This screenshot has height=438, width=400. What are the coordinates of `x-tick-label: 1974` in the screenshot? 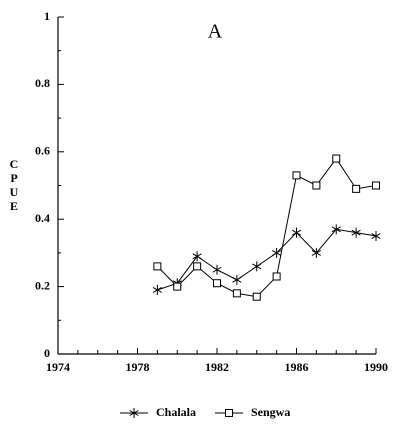 It's located at (58, 367).